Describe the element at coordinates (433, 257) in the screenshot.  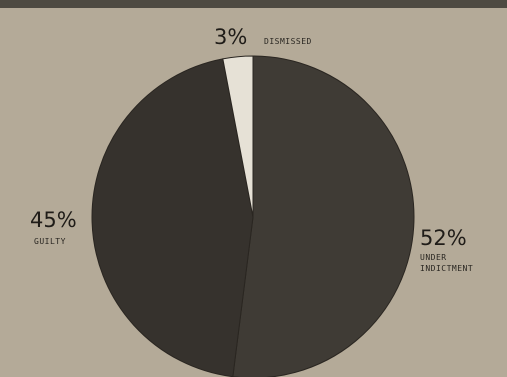
I see `under-indictment-category-line1: UNDER` at that location.